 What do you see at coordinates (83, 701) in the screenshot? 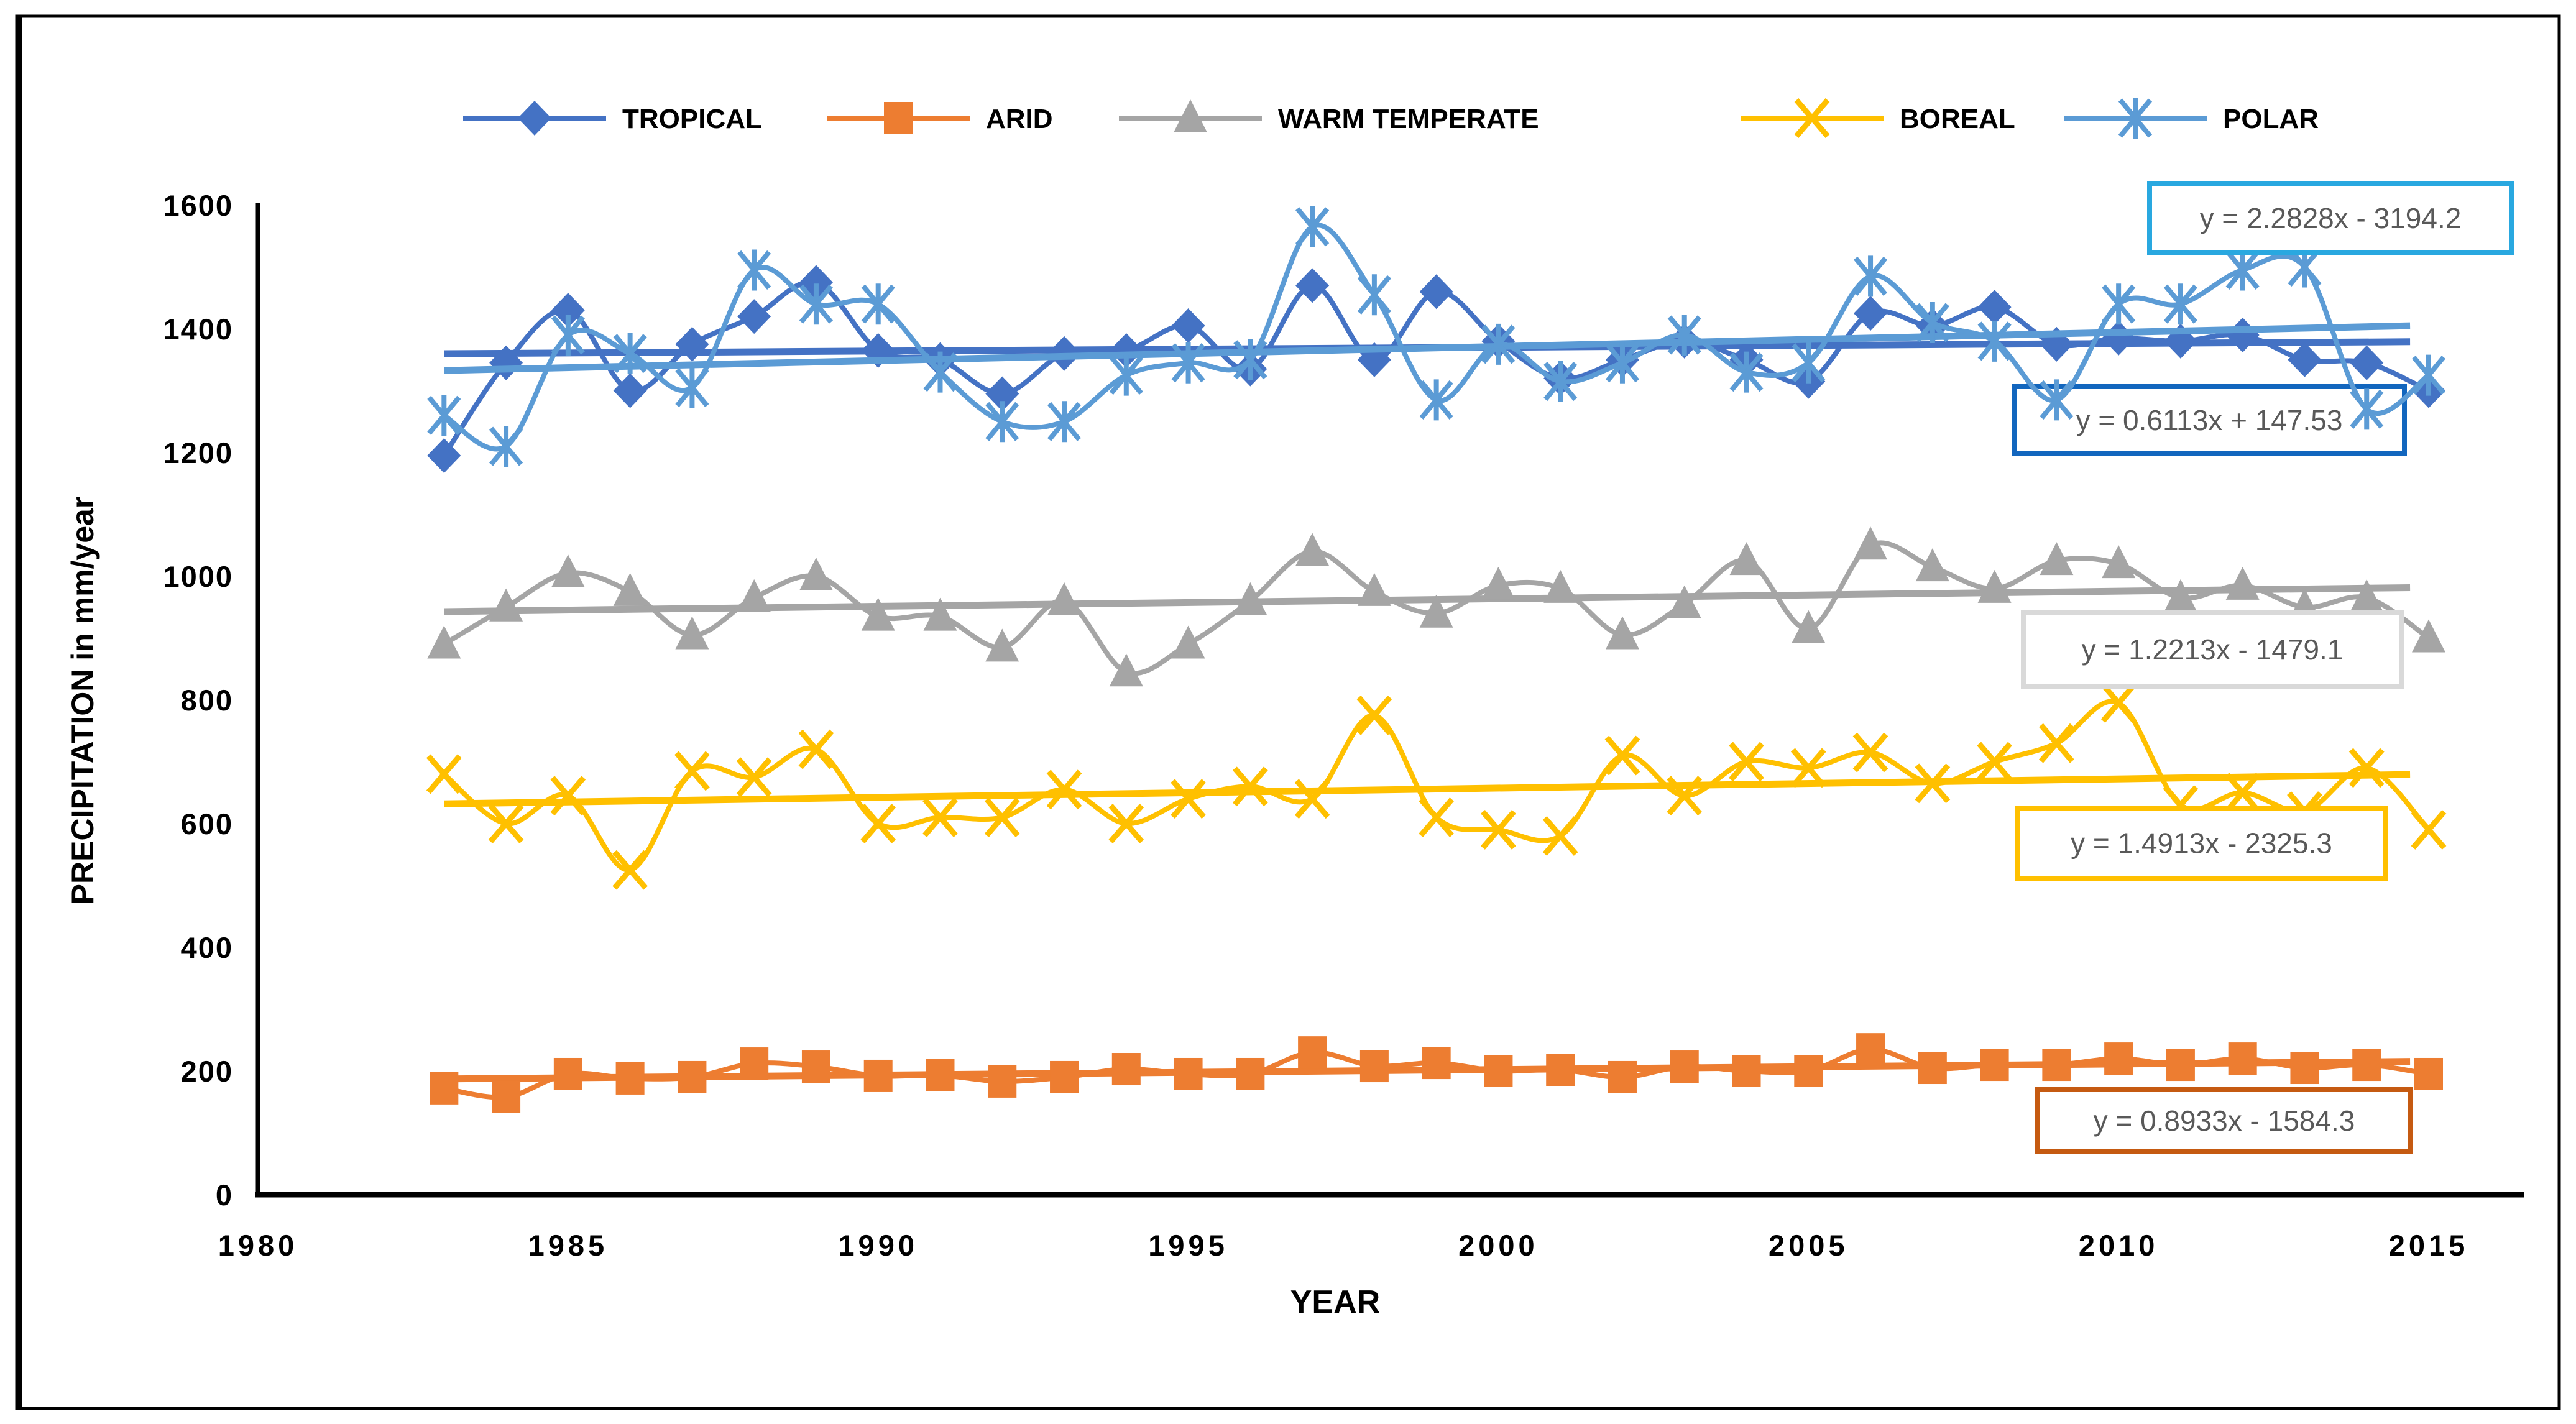
I see `y-axis-title: PRECIPITATION in mm/year` at bounding box center [83, 701].